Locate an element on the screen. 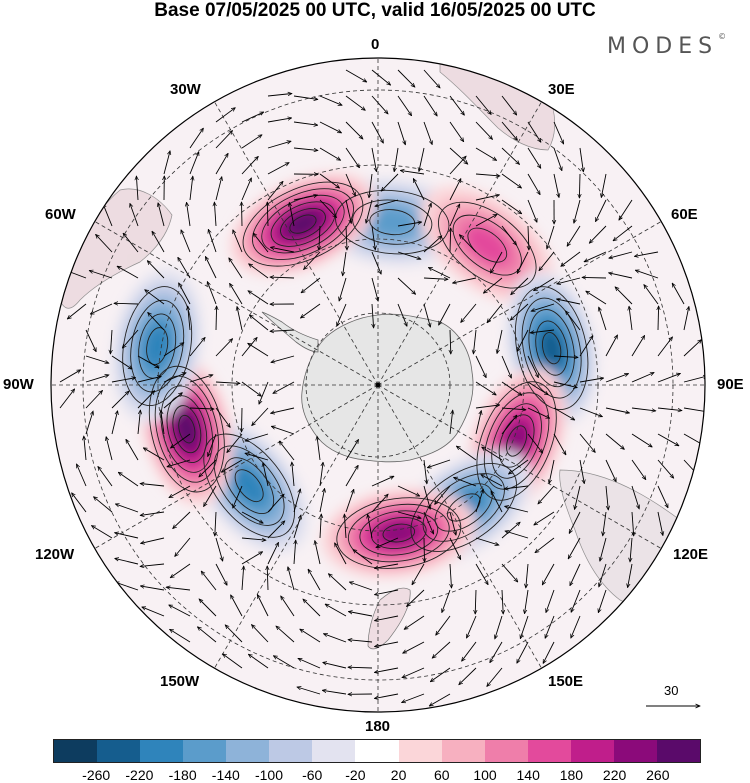 This screenshot has height=783, width=750. lon-label-180: 180 is located at coordinates (378, 726).